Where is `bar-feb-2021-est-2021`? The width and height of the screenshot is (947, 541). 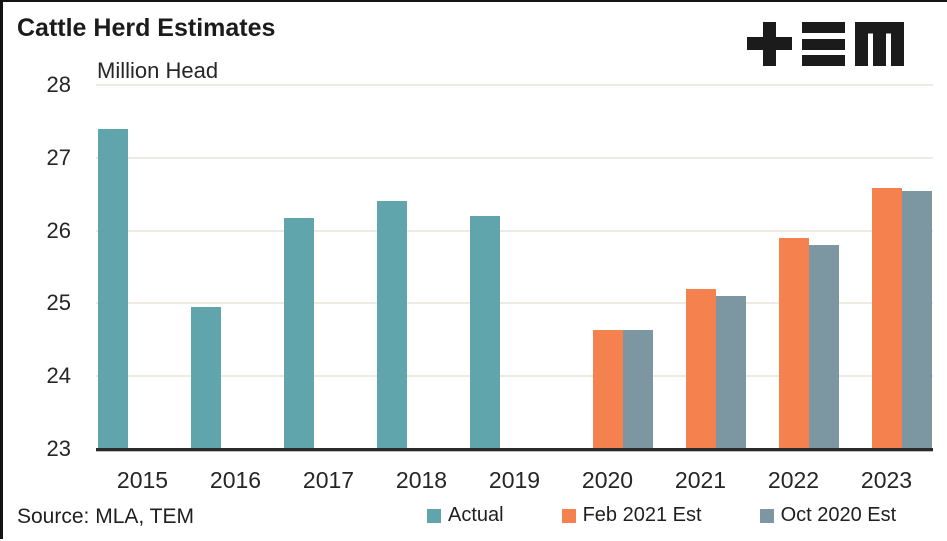
bar-feb-2021-est-2021 is located at coordinates (700, 368).